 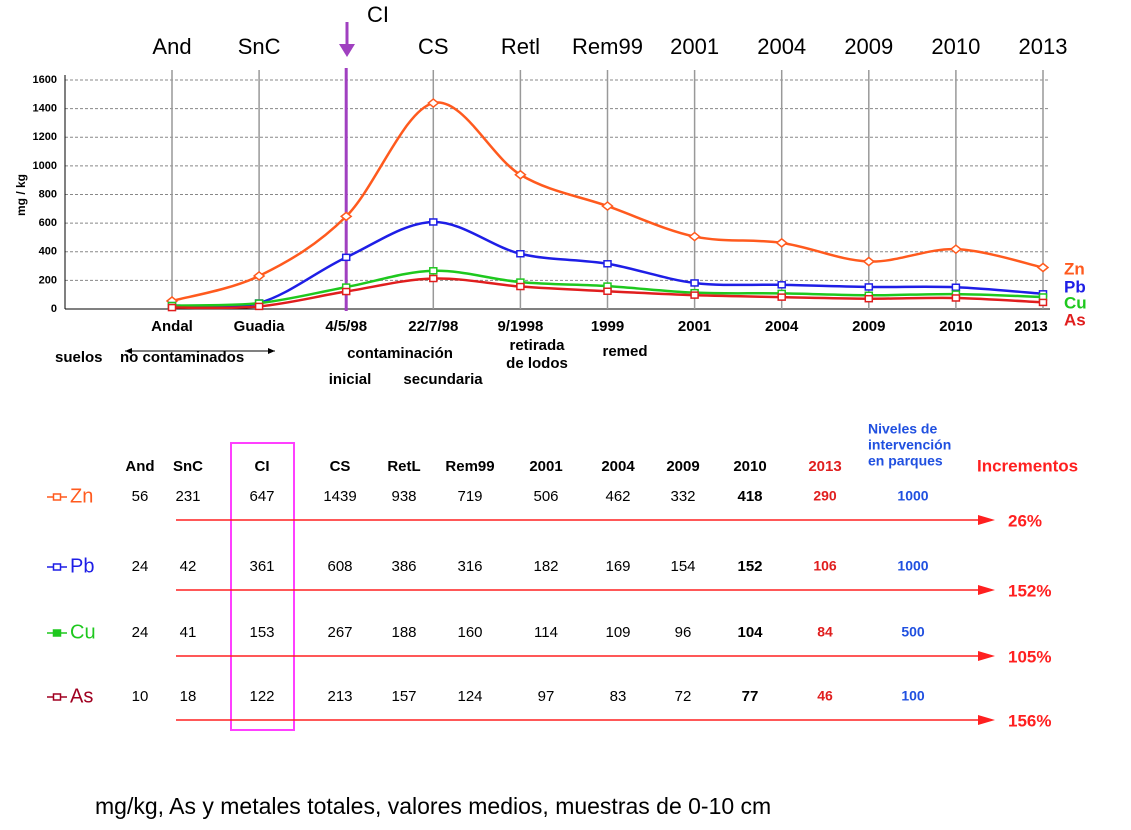 What do you see at coordinates (537, 345) in the screenshot?
I see `annotation: retirada` at bounding box center [537, 345].